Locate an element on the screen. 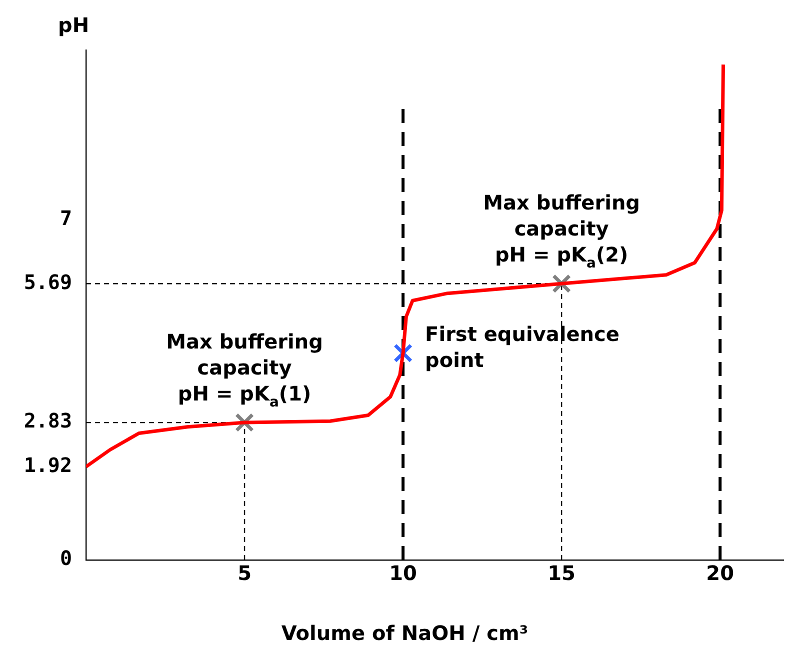 The image size is (798, 645). x-axis-title: Volume of NaOH / cm³ is located at coordinates (404, 633).